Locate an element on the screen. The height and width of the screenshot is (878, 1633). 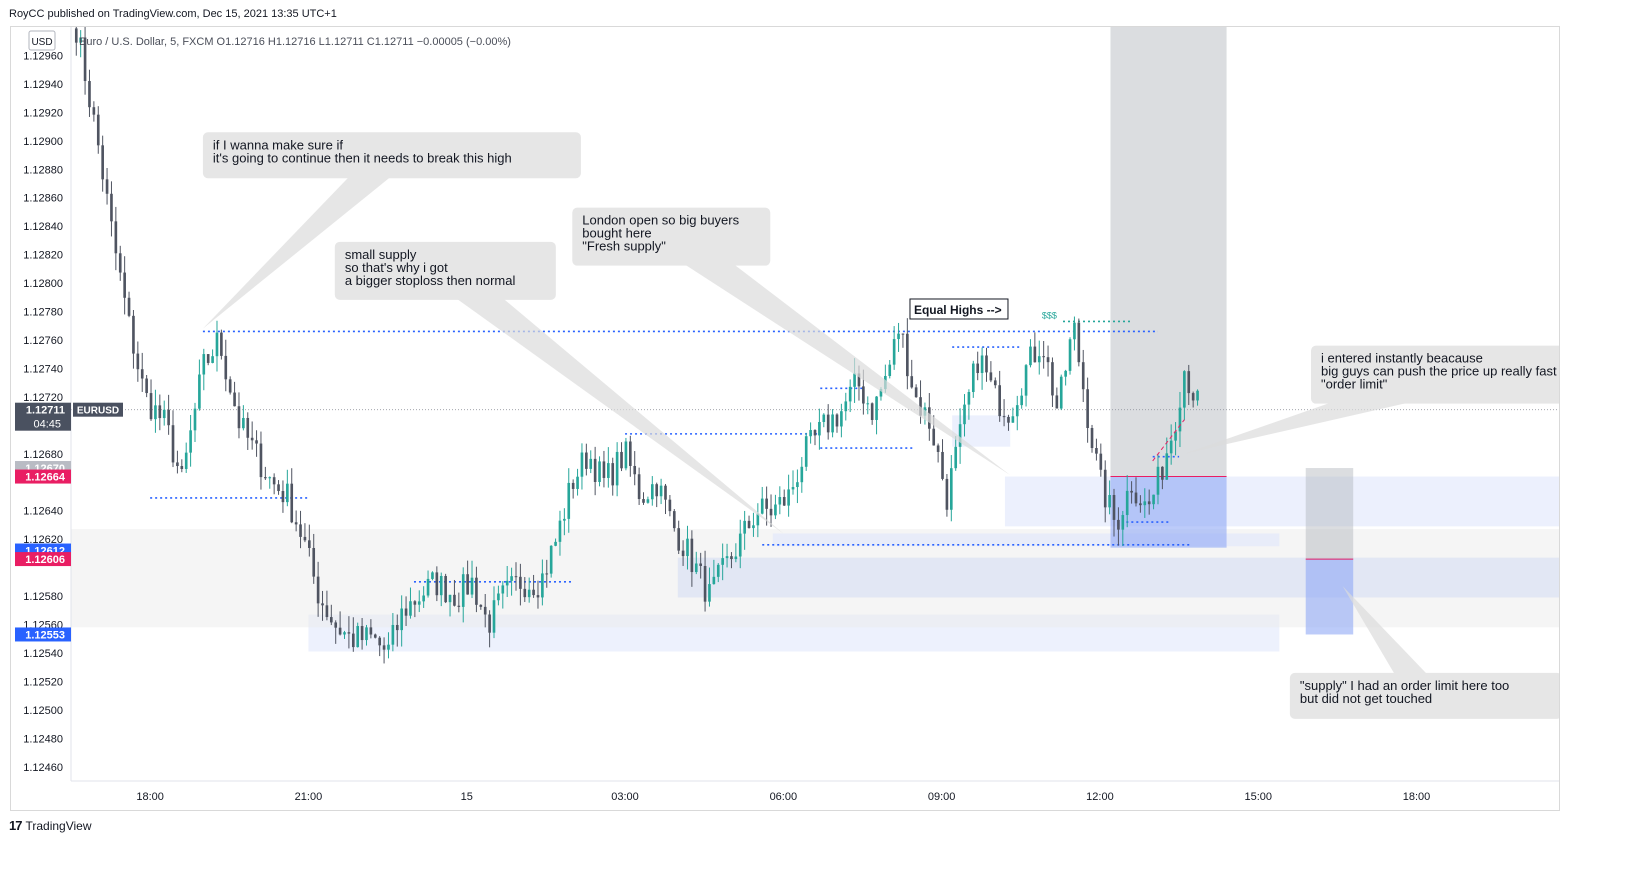
x-tick-label: 21:00 is located at coordinates (309, 797).